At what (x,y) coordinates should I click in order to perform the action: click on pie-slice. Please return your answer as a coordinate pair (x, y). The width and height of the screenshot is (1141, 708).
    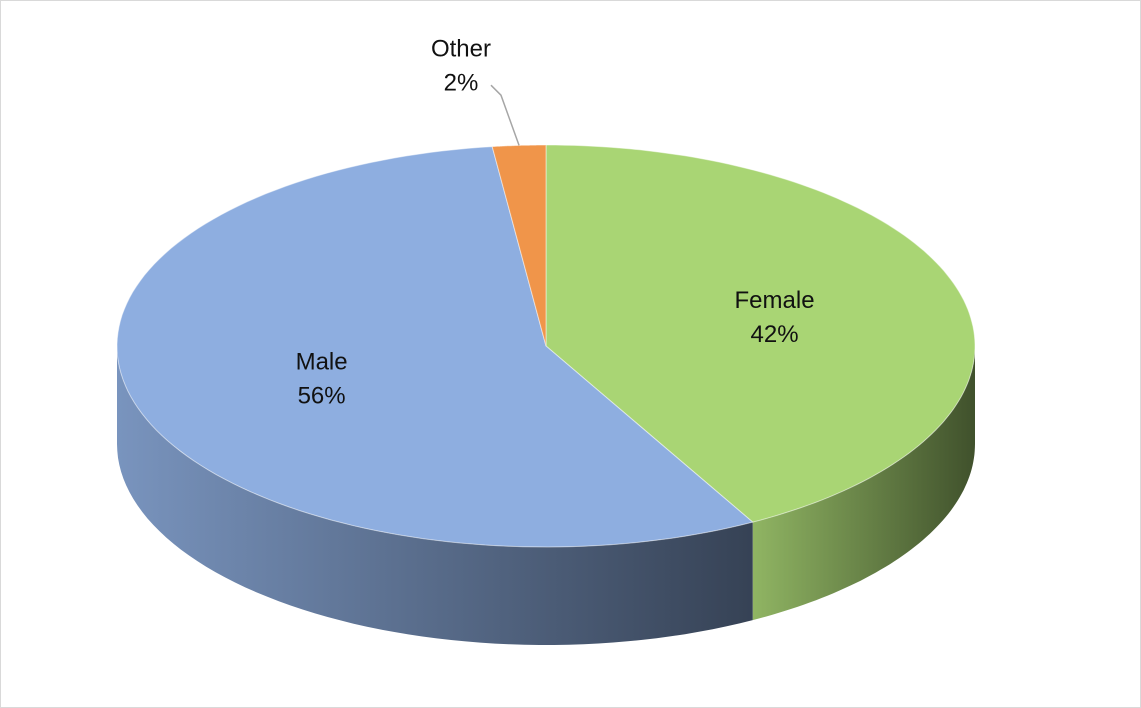
    Looking at the image, I should click on (519, 245).